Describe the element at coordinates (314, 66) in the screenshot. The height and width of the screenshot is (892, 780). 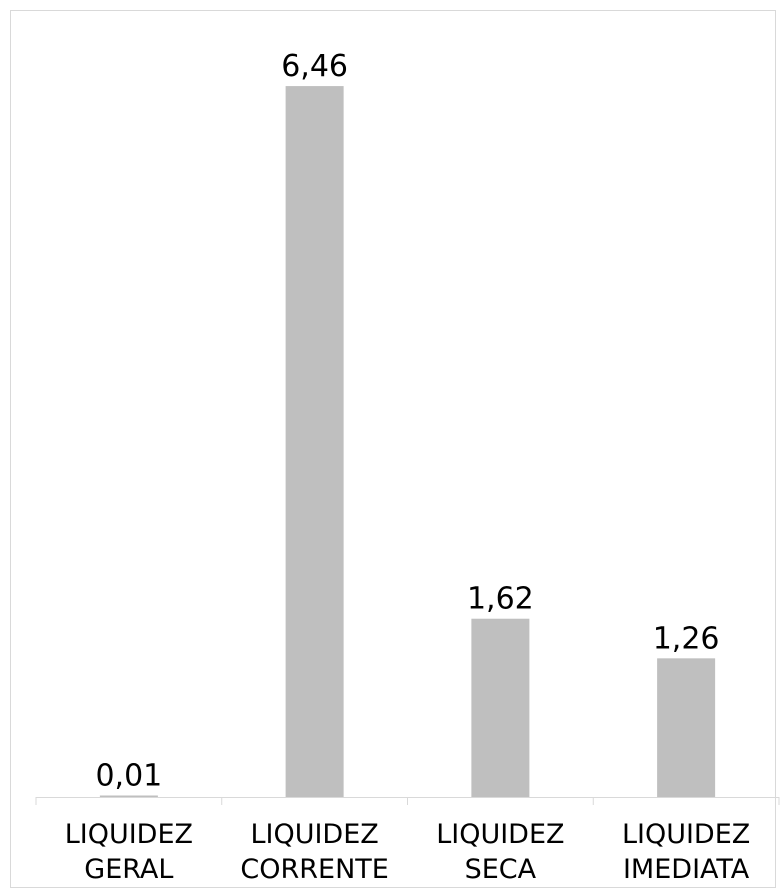
I see `data-label: 6,46` at that location.